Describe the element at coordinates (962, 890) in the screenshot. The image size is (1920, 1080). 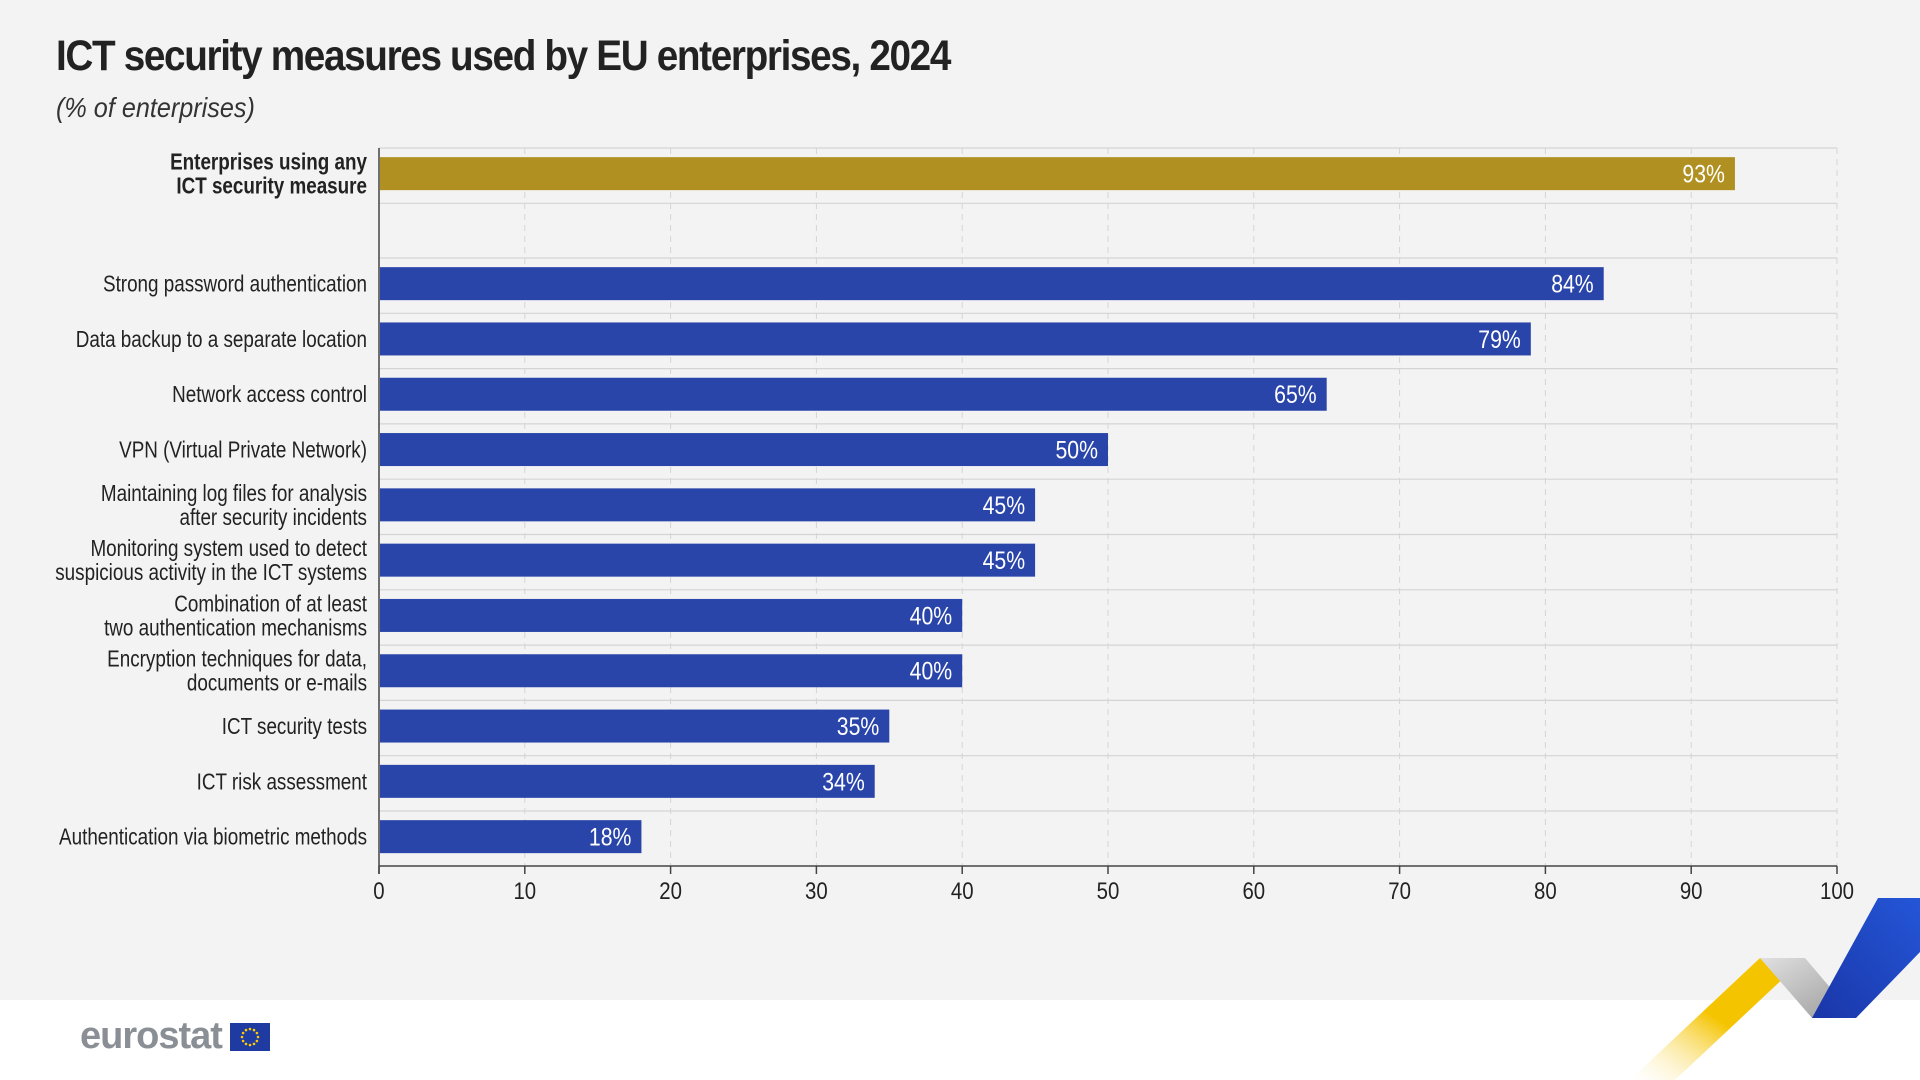
I see `x-tick-label: 40` at that location.